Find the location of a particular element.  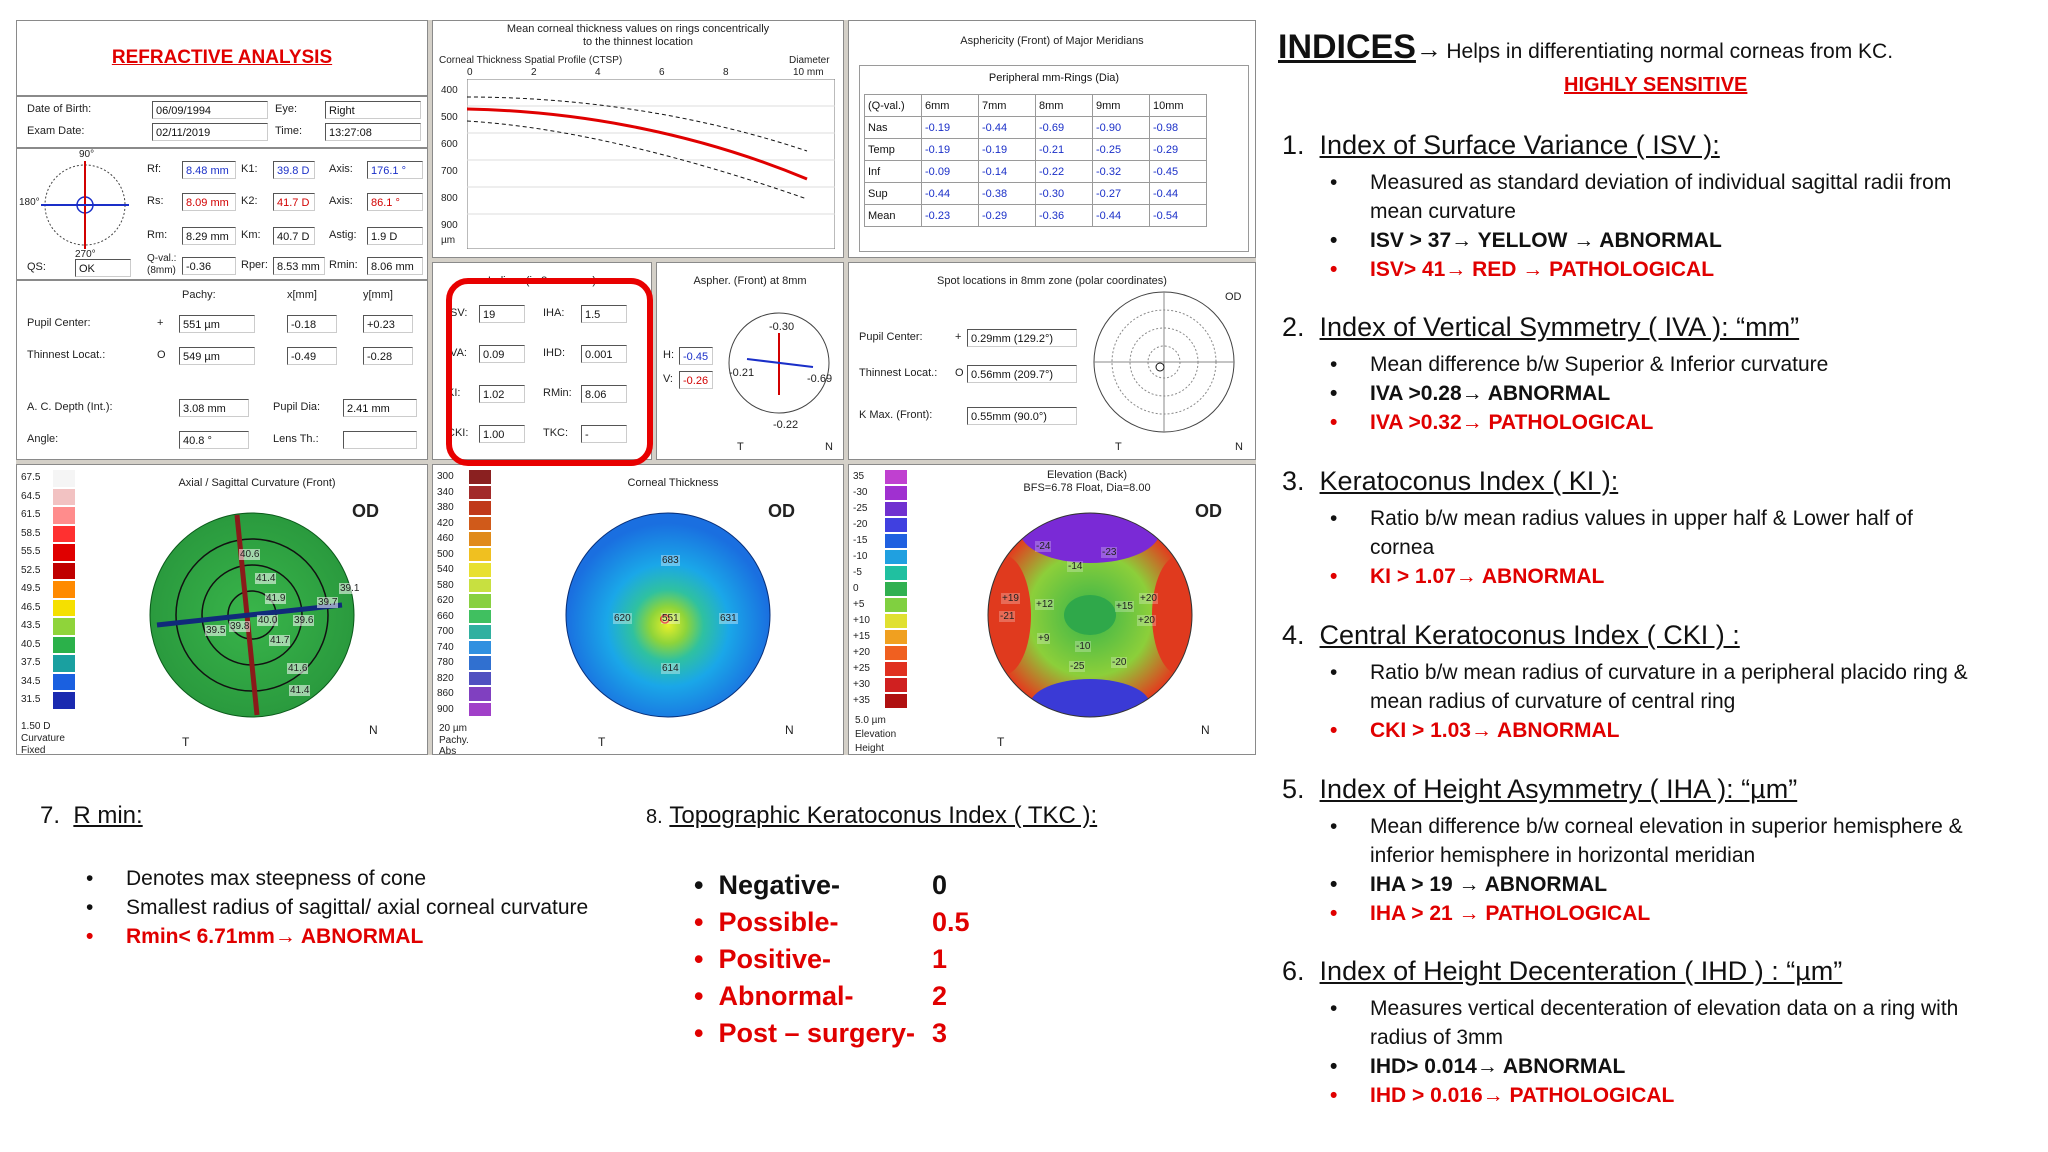

scale-entry: 660 is located at coordinates (466, 617).